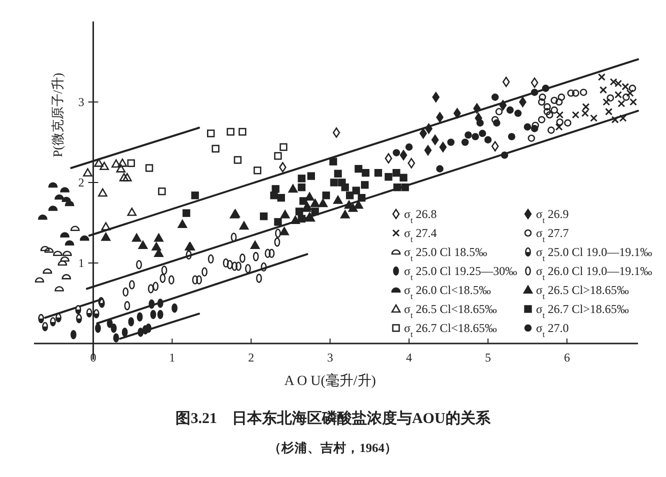 Image resolution: width=666 pixels, height=477 pixels. I want to click on legend-label: σ$_{t}$ 26.7 Cl>18.65‰, so click(582, 311).